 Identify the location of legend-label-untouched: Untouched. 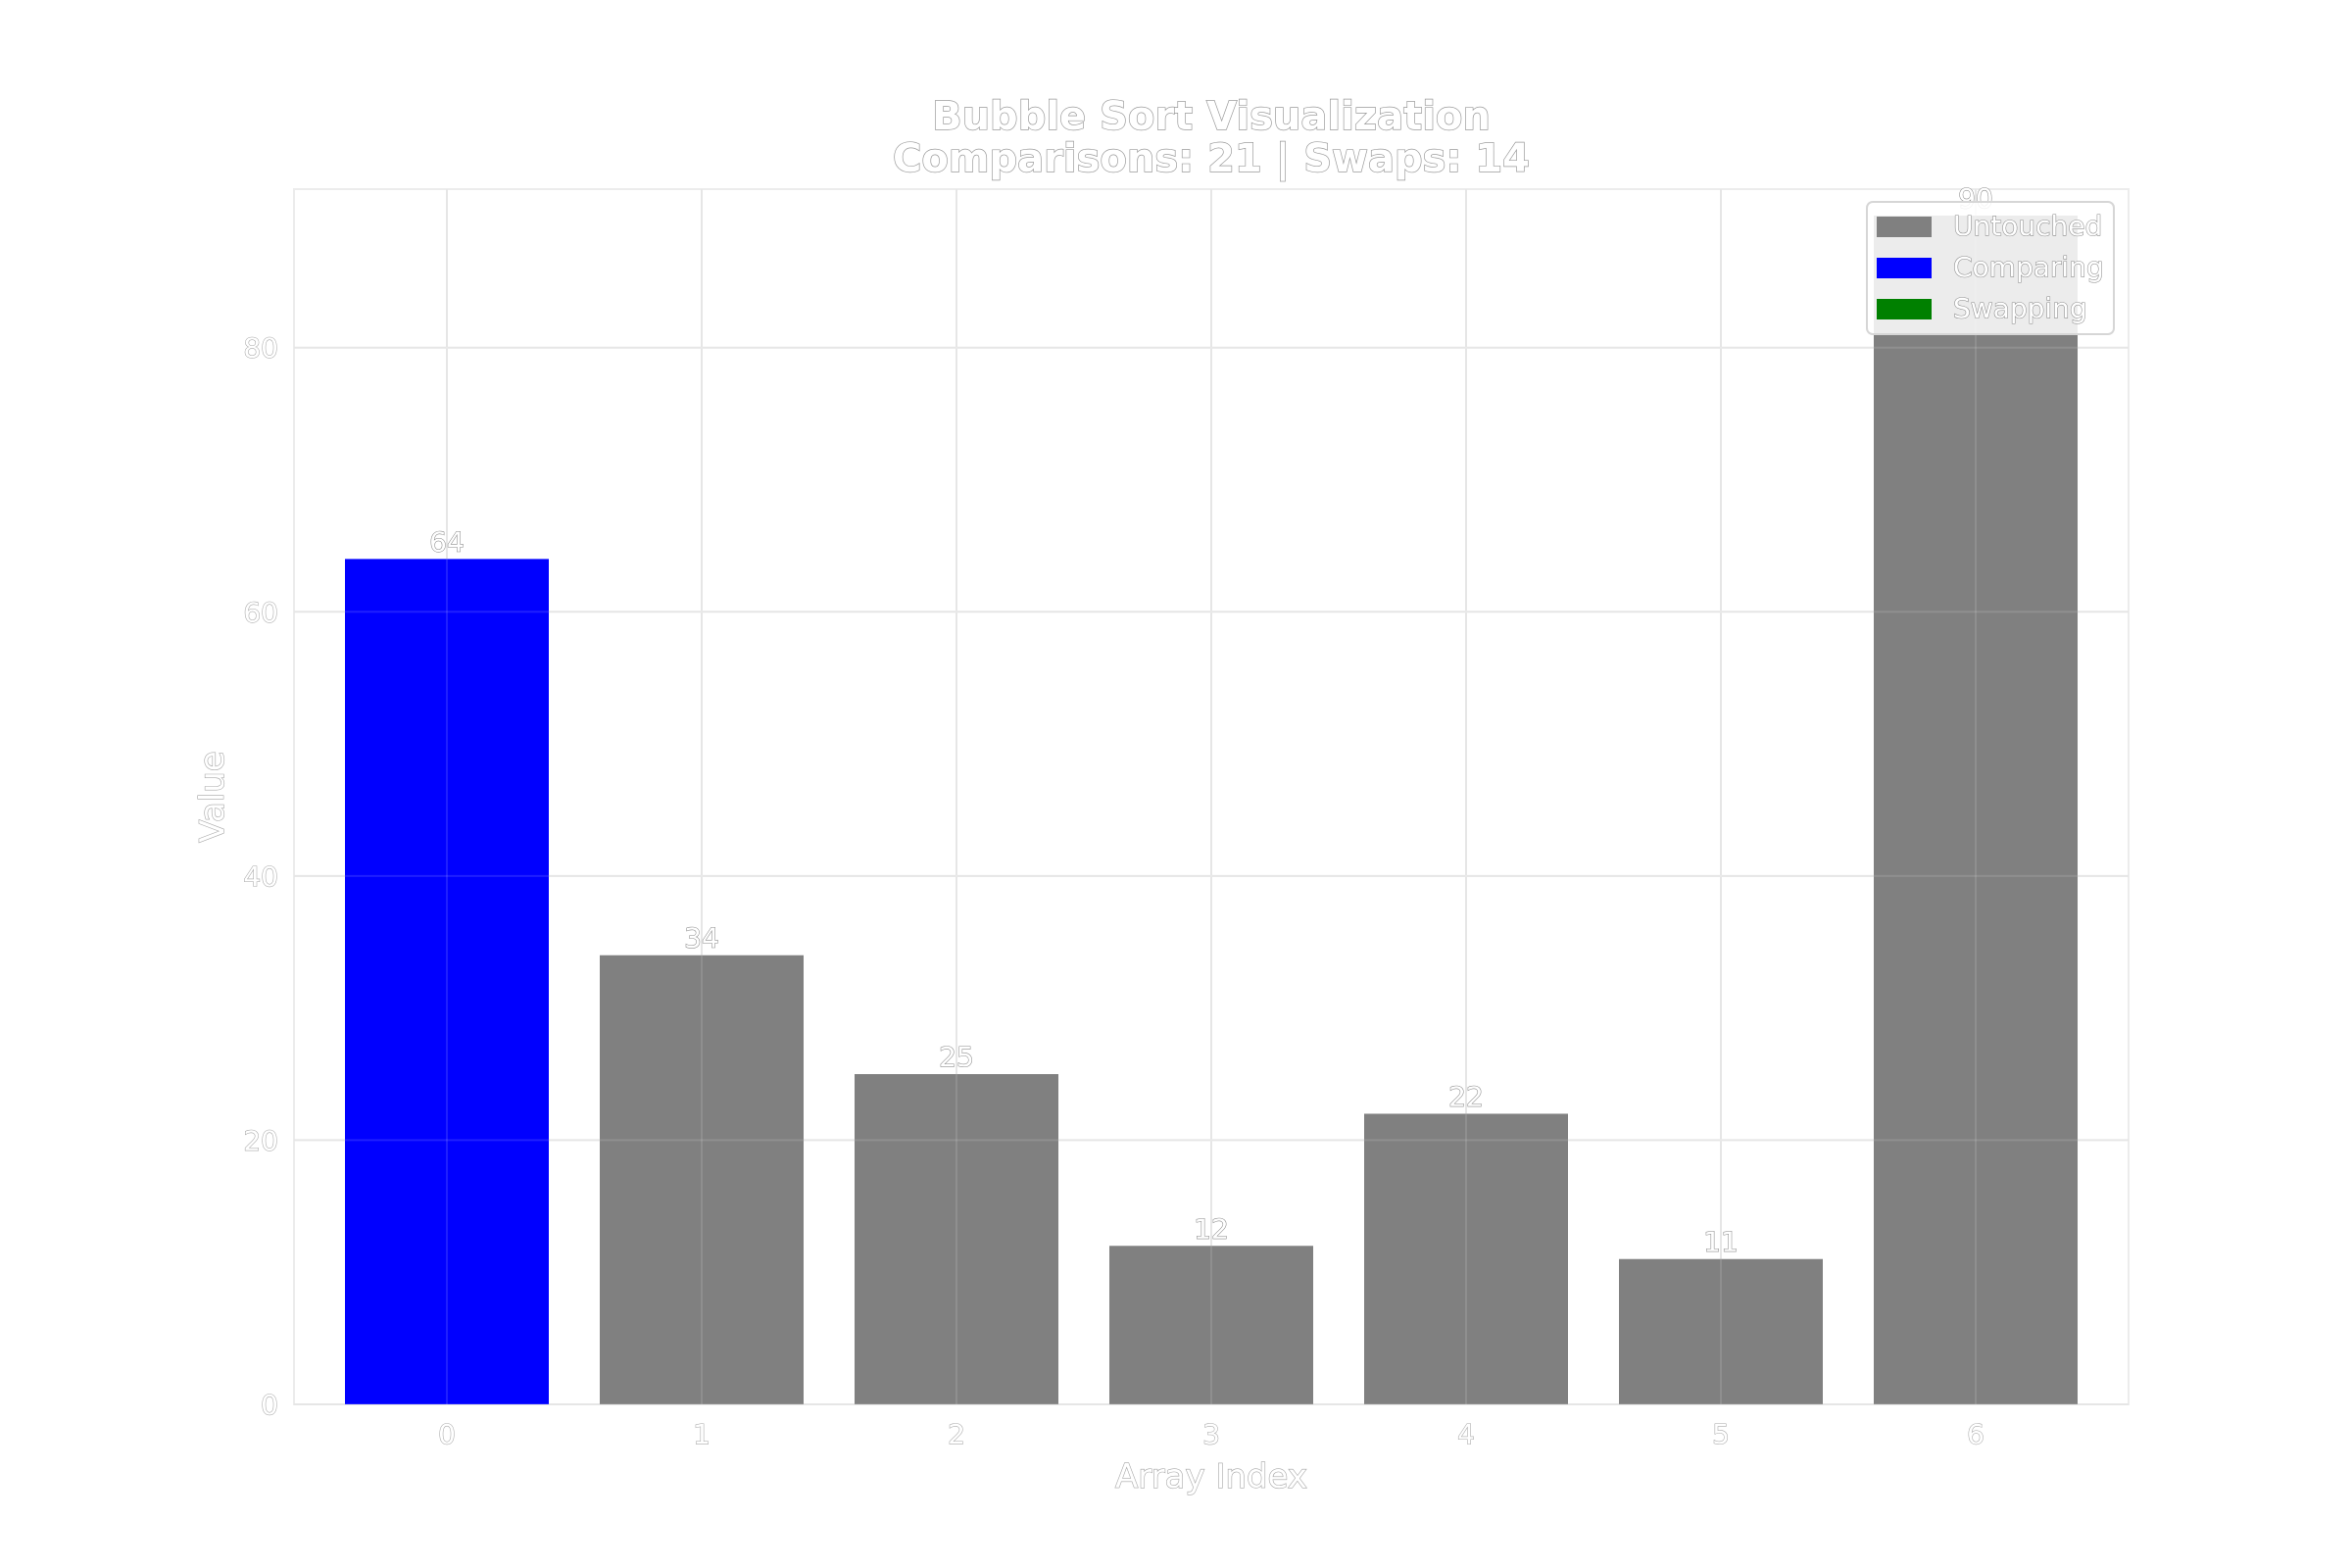
(2027, 226).